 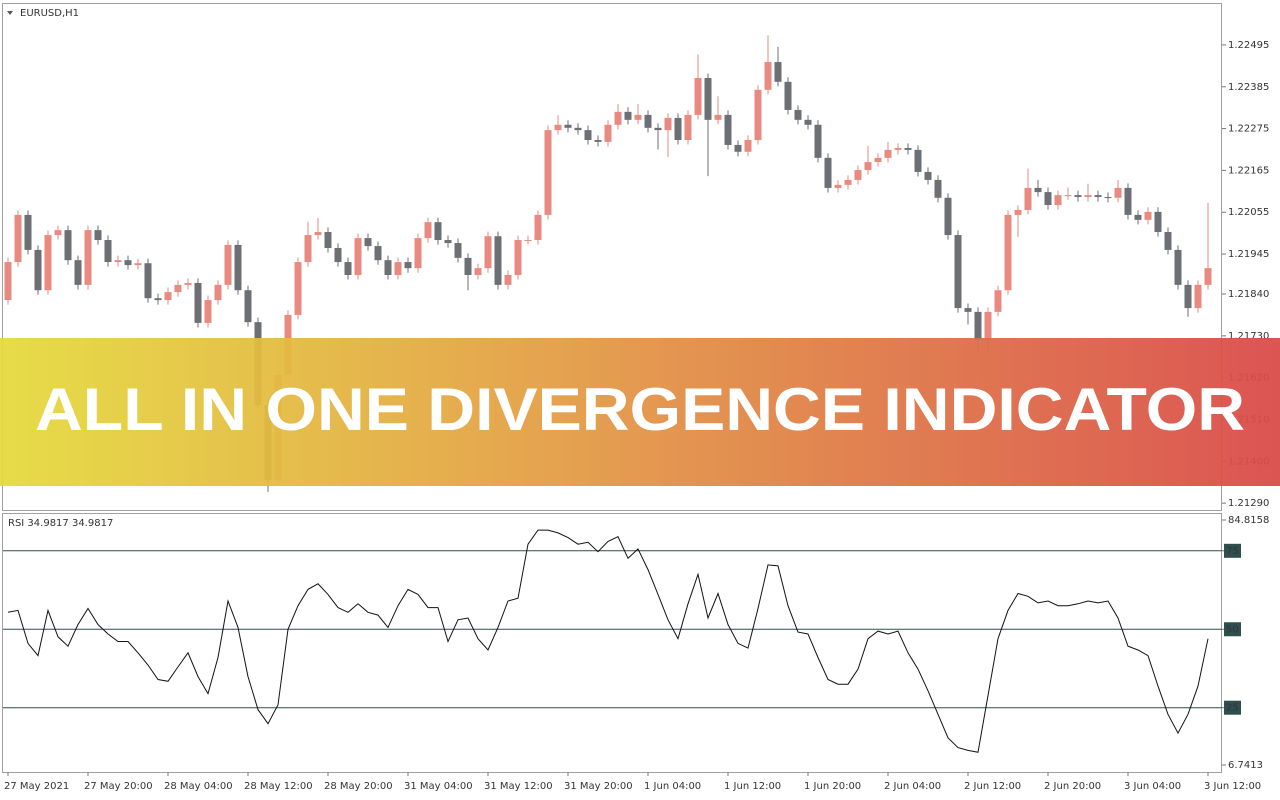 I want to click on y-tick-label: 50, so click(x=1232, y=629).